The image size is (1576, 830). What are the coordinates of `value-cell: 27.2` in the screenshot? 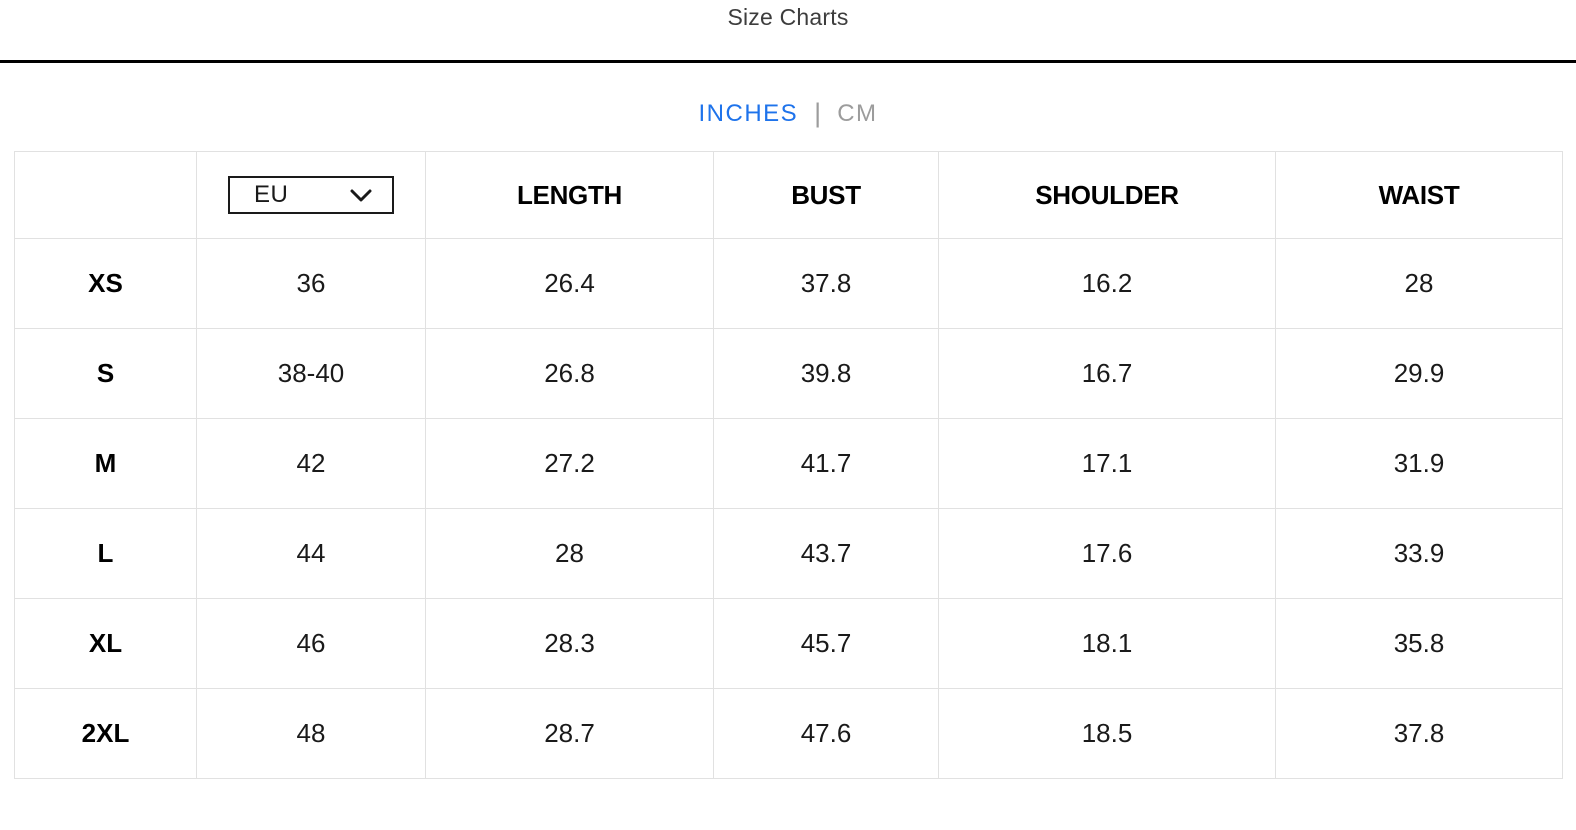 It's located at (569, 463).